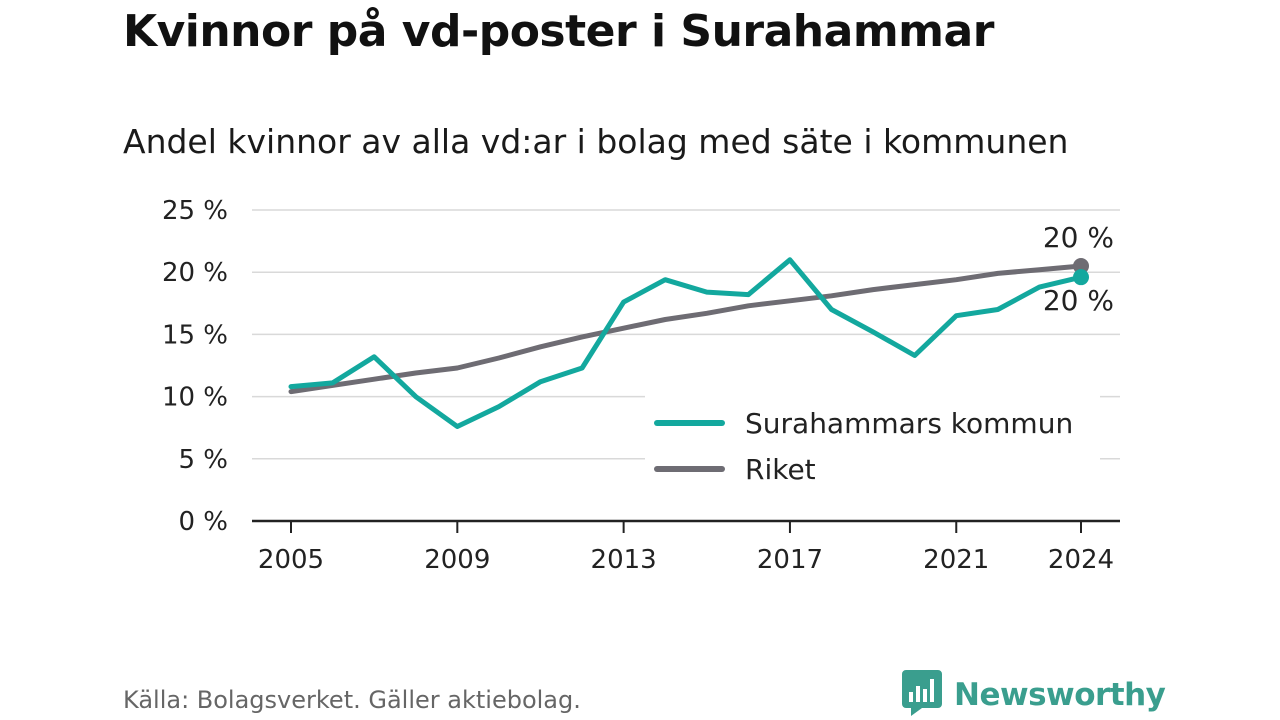  What do you see at coordinates (457, 560) in the screenshot?
I see `x-tick-label: 2009` at bounding box center [457, 560].